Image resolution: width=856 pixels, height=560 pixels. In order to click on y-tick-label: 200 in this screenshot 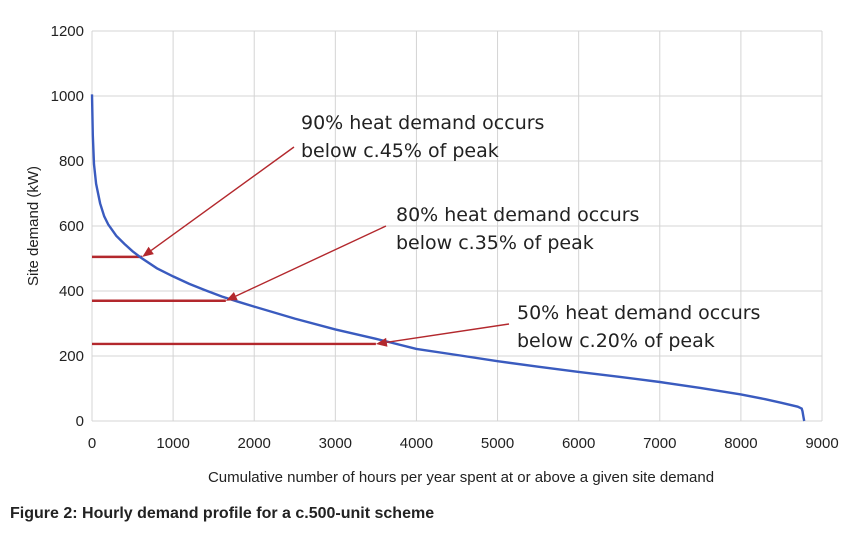, I will do `click(71, 356)`.